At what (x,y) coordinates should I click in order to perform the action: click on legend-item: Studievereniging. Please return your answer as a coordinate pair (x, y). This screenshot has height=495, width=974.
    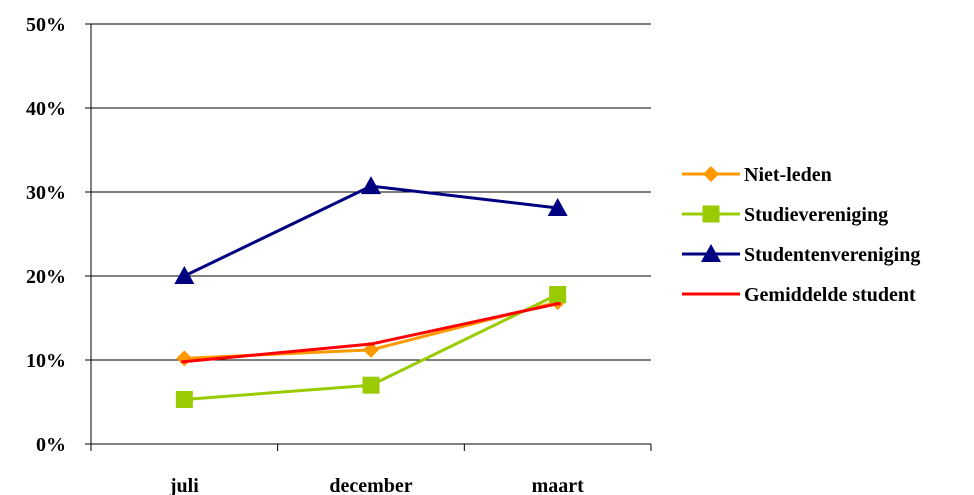
    Looking at the image, I should click on (785, 215).